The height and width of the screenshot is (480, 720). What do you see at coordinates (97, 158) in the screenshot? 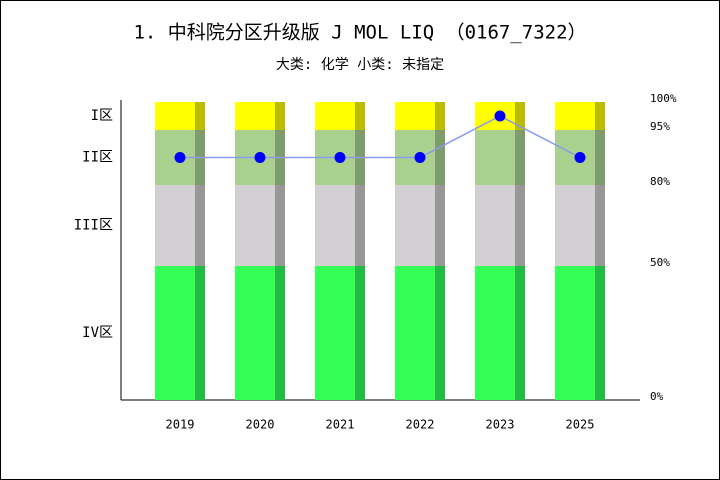
I see `zone-label: II区` at bounding box center [97, 158].